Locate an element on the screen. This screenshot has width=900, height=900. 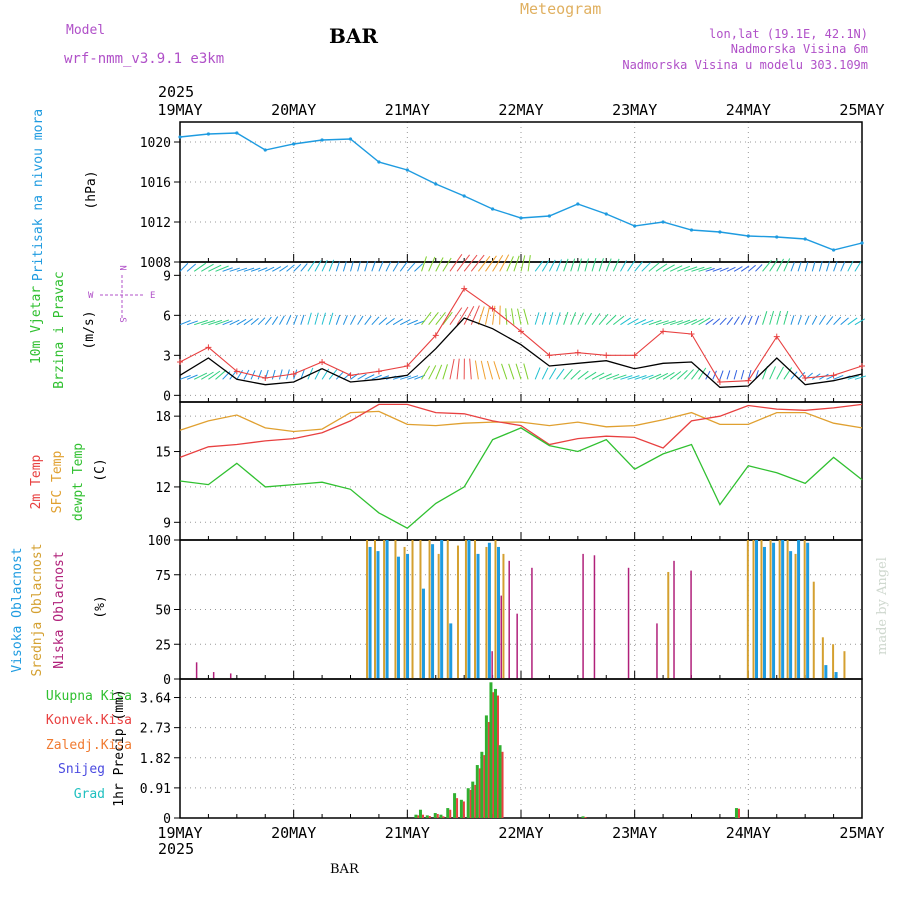
panel-frame is located at coordinates (521, 748).